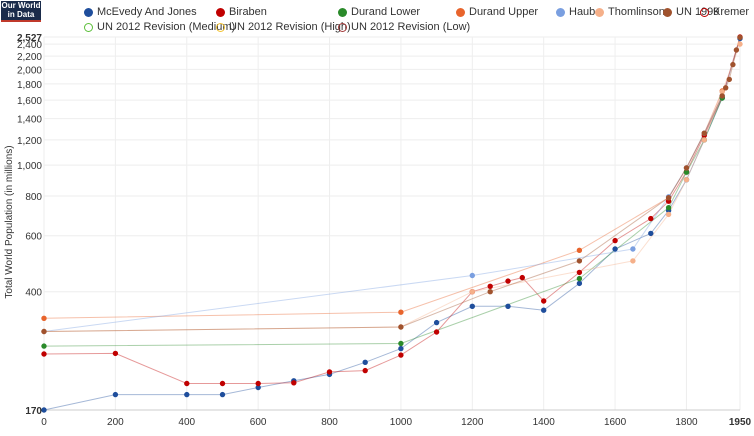 The height and width of the screenshot is (436, 754). What do you see at coordinates (258, 422) in the screenshot?
I see `x-tick-label: 600` at bounding box center [258, 422].